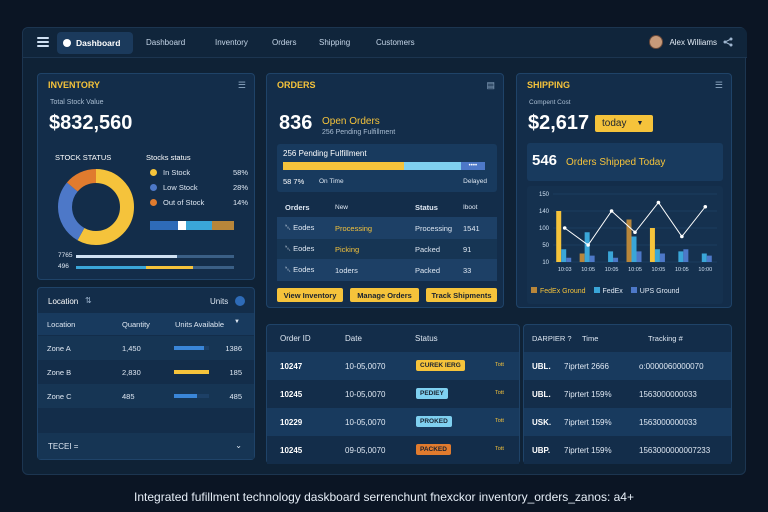 The width and height of the screenshot is (768, 512). I want to click on tracking-row: UBL. 7iprtert 2666 o:0000060000070, so click(627, 366).